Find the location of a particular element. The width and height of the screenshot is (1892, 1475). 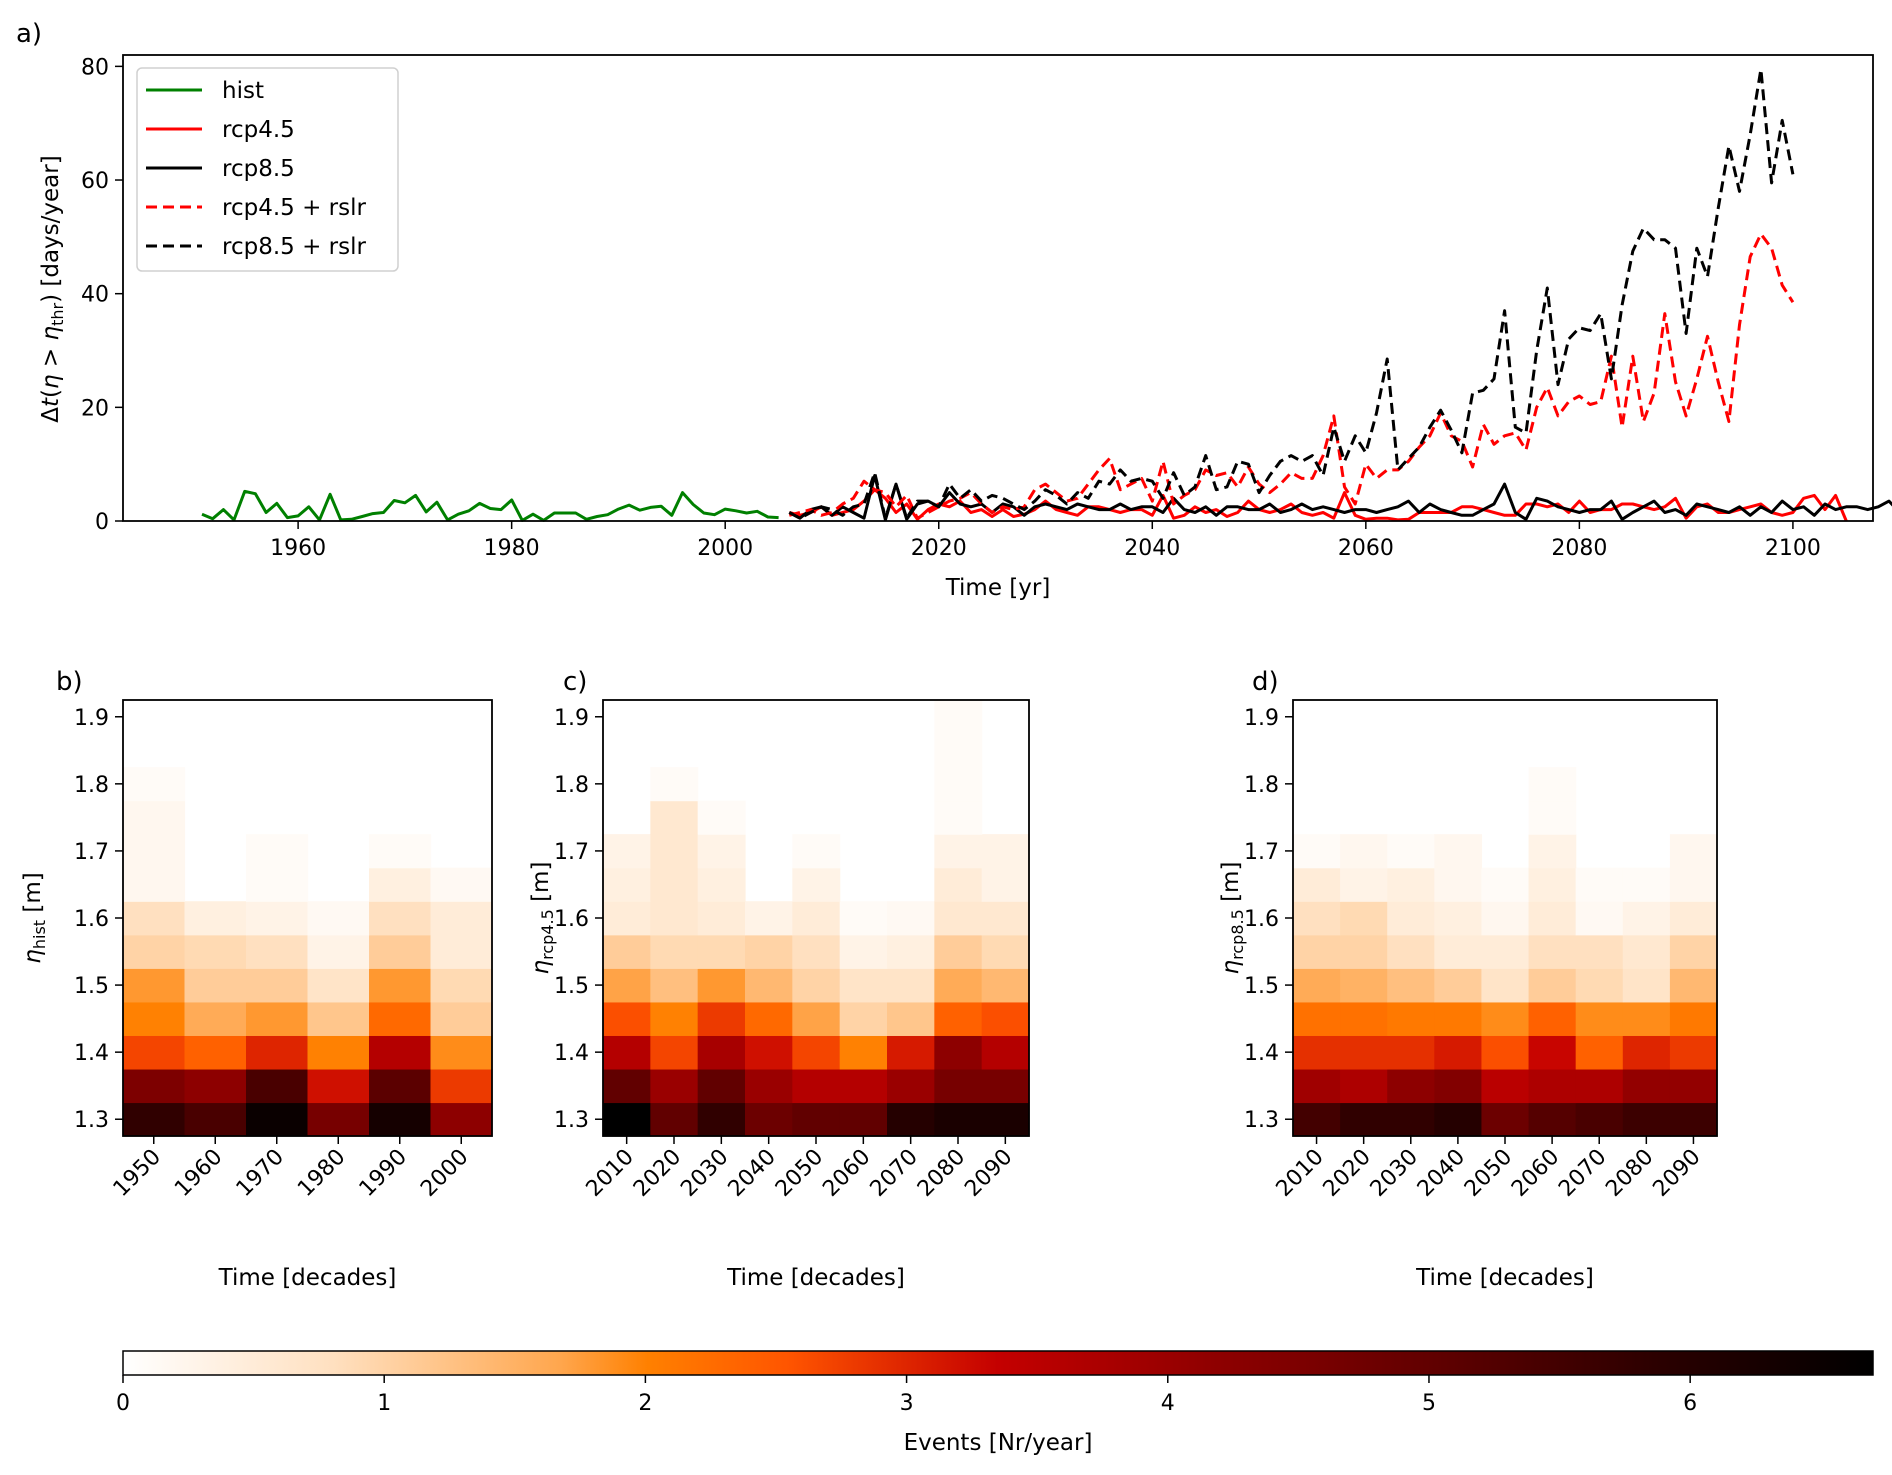

x-tick-label: 1950 is located at coordinates (137, 1173).